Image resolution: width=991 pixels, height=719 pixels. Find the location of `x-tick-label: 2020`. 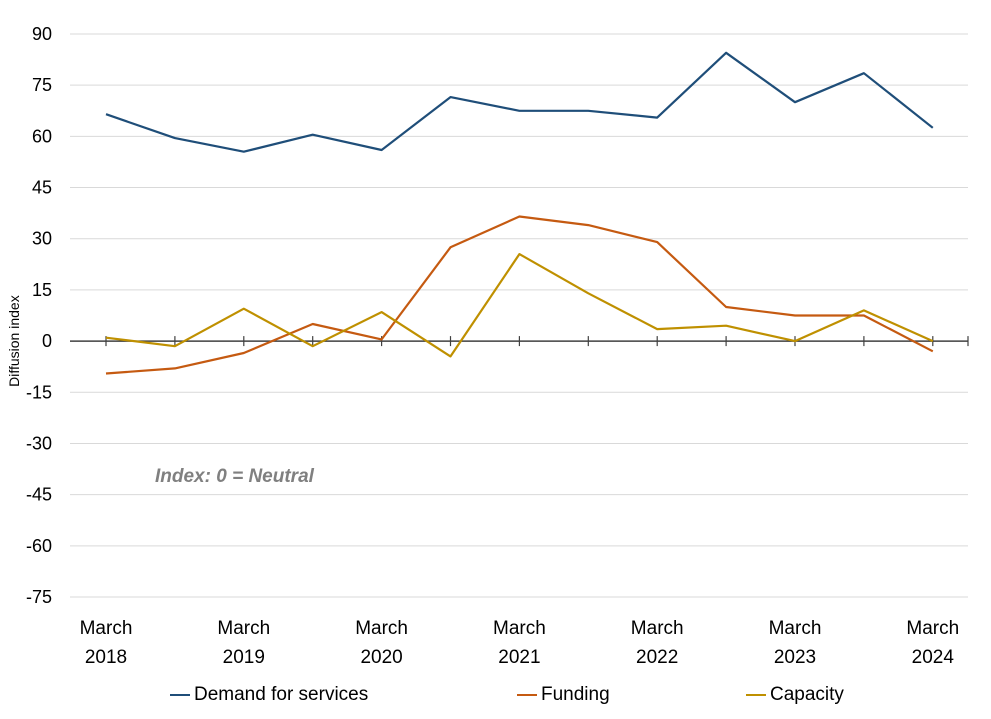

x-tick-label: 2020 is located at coordinates (381, 657).